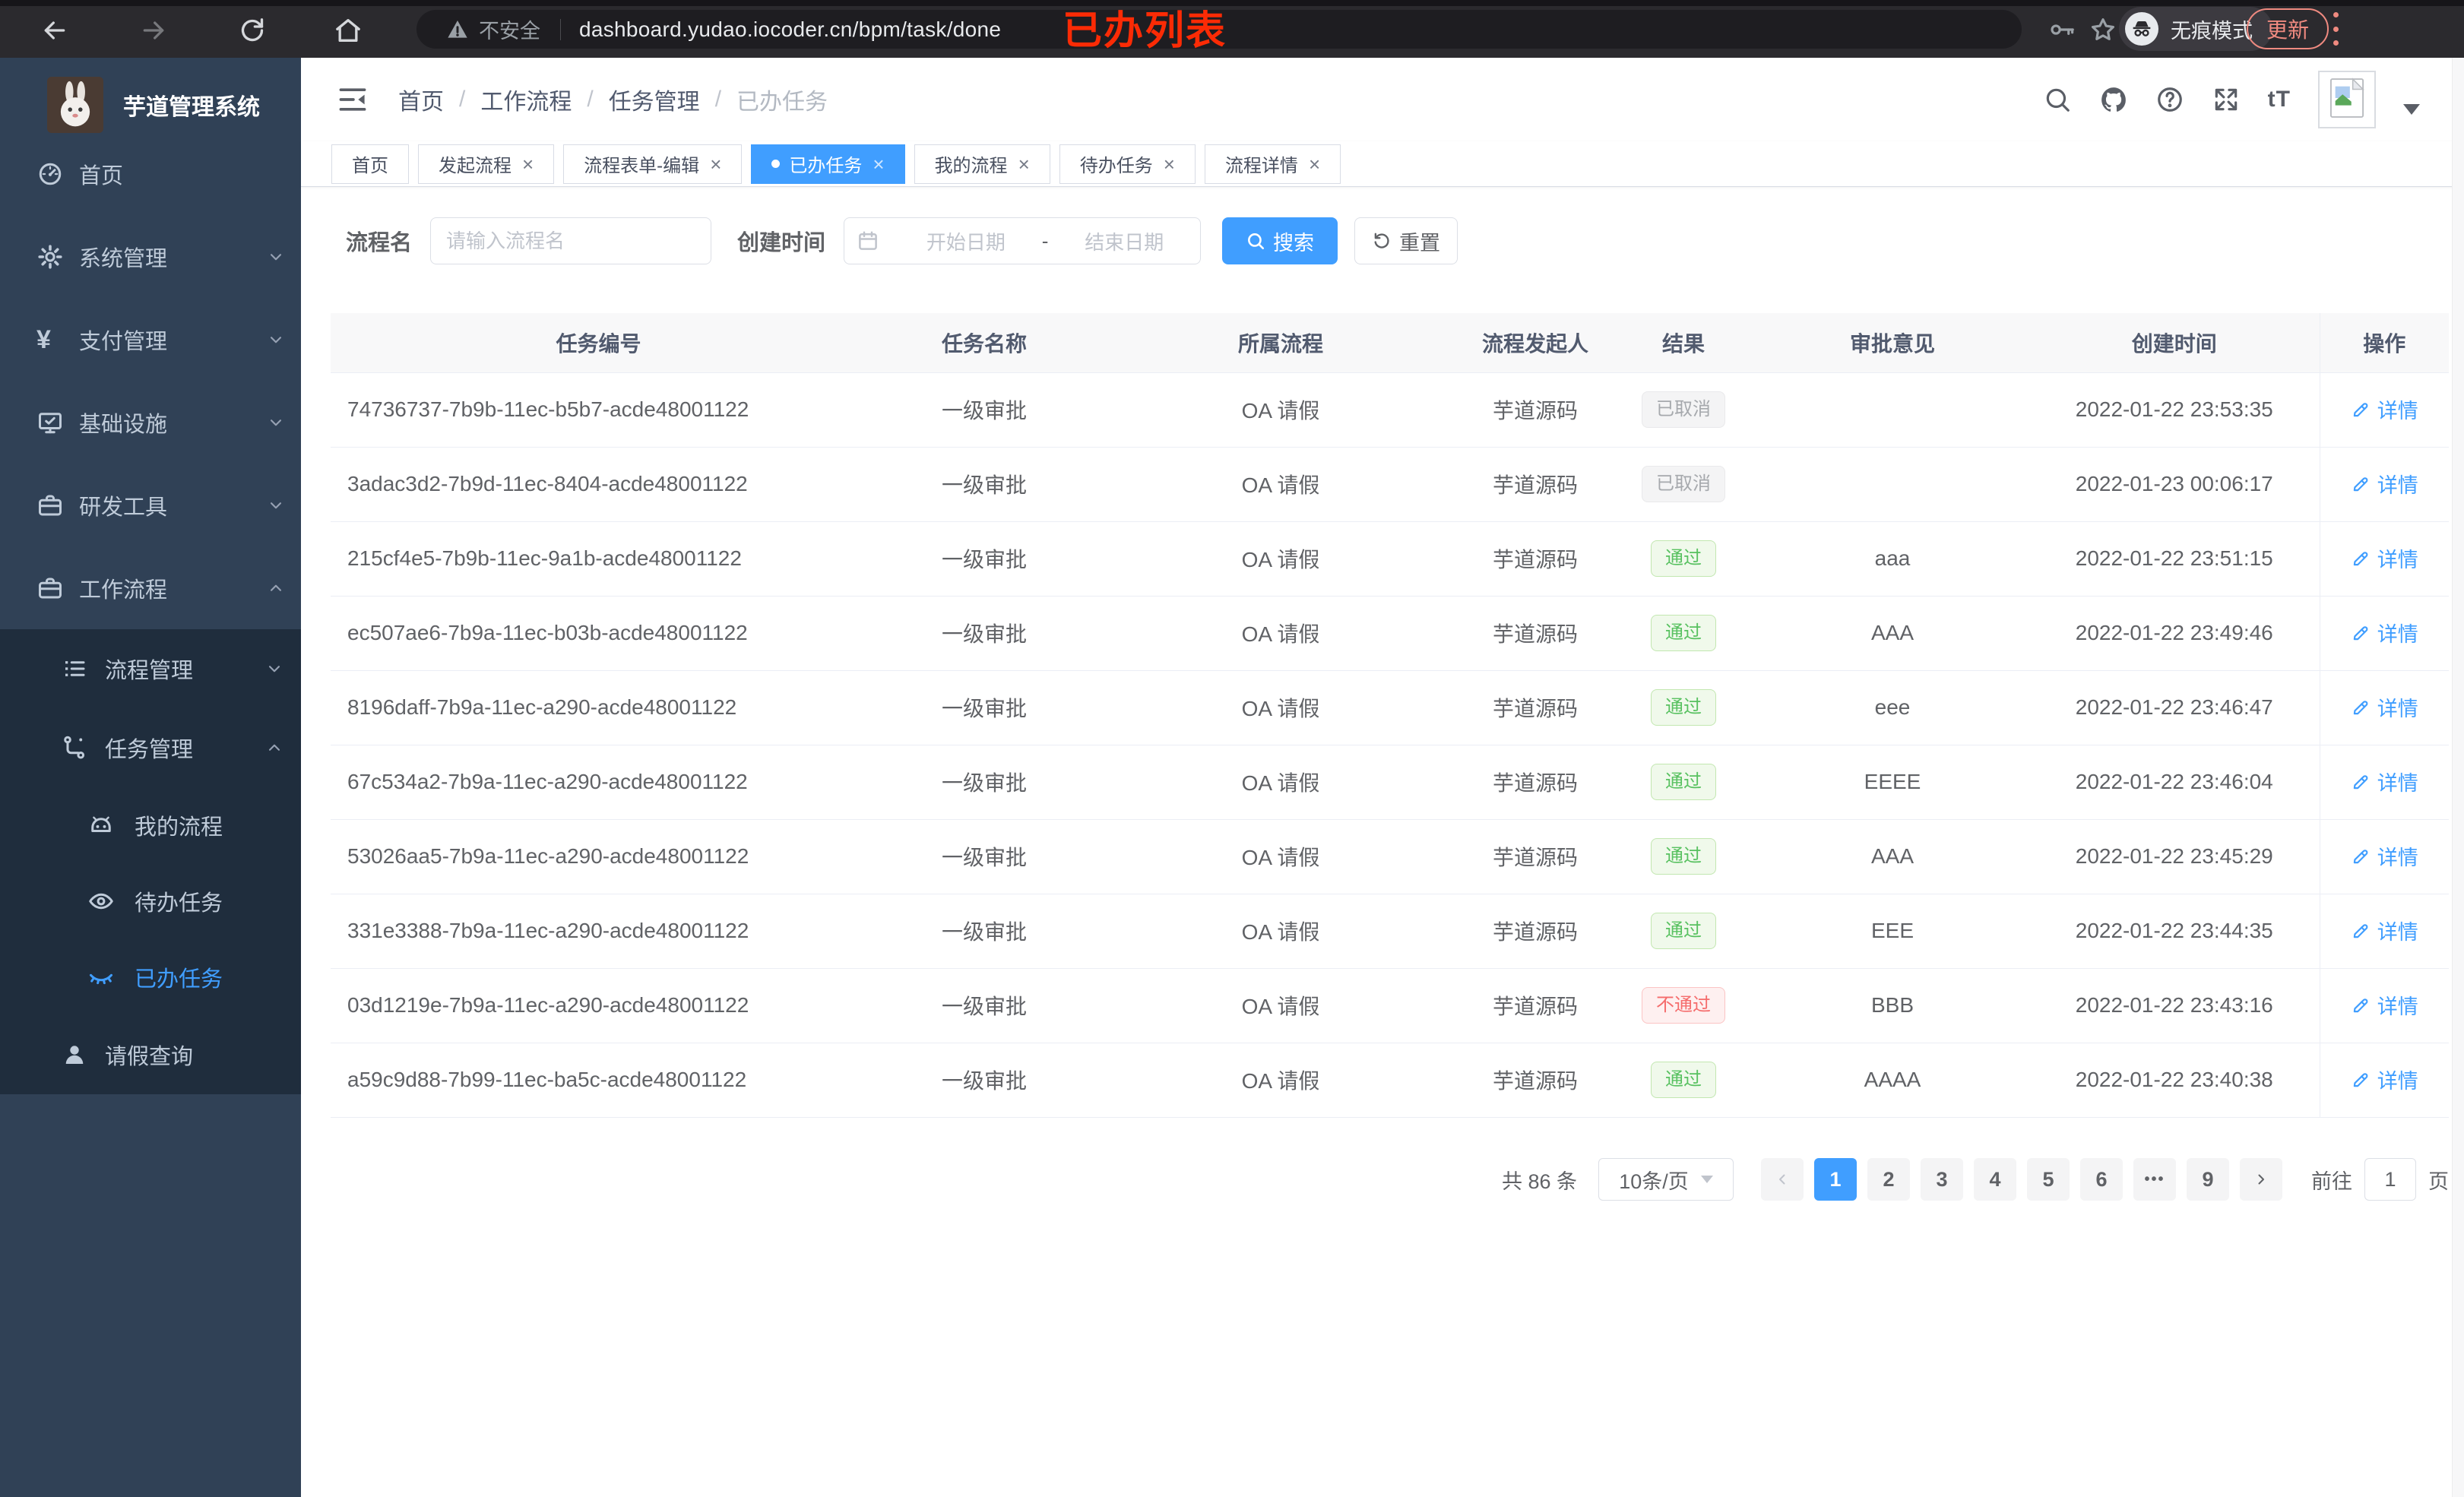 This screenshot has height=1497, width=2464. What do you see at coordinates (150, 423) in the screenshot?
I see `sidebar-item-3: 基础设施` at bounding box center [150, 423].